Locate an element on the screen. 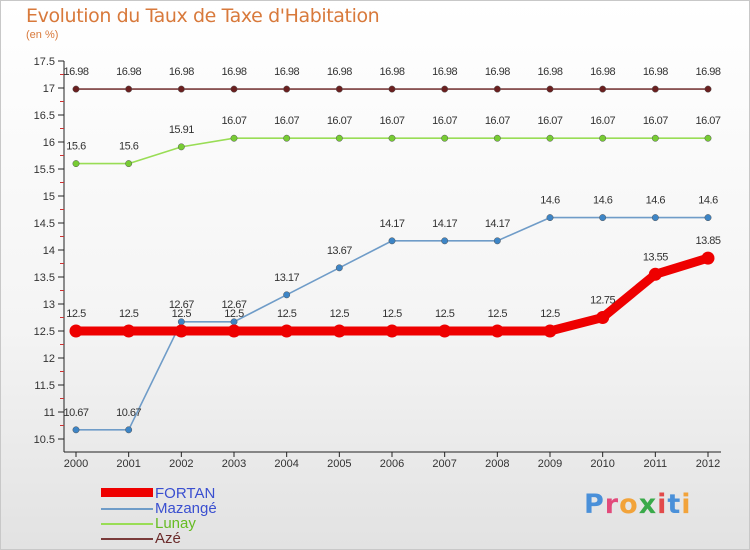 The image size is (750, 550). legend-label-fortan: FORTAN is located at coordinates (185, 493).